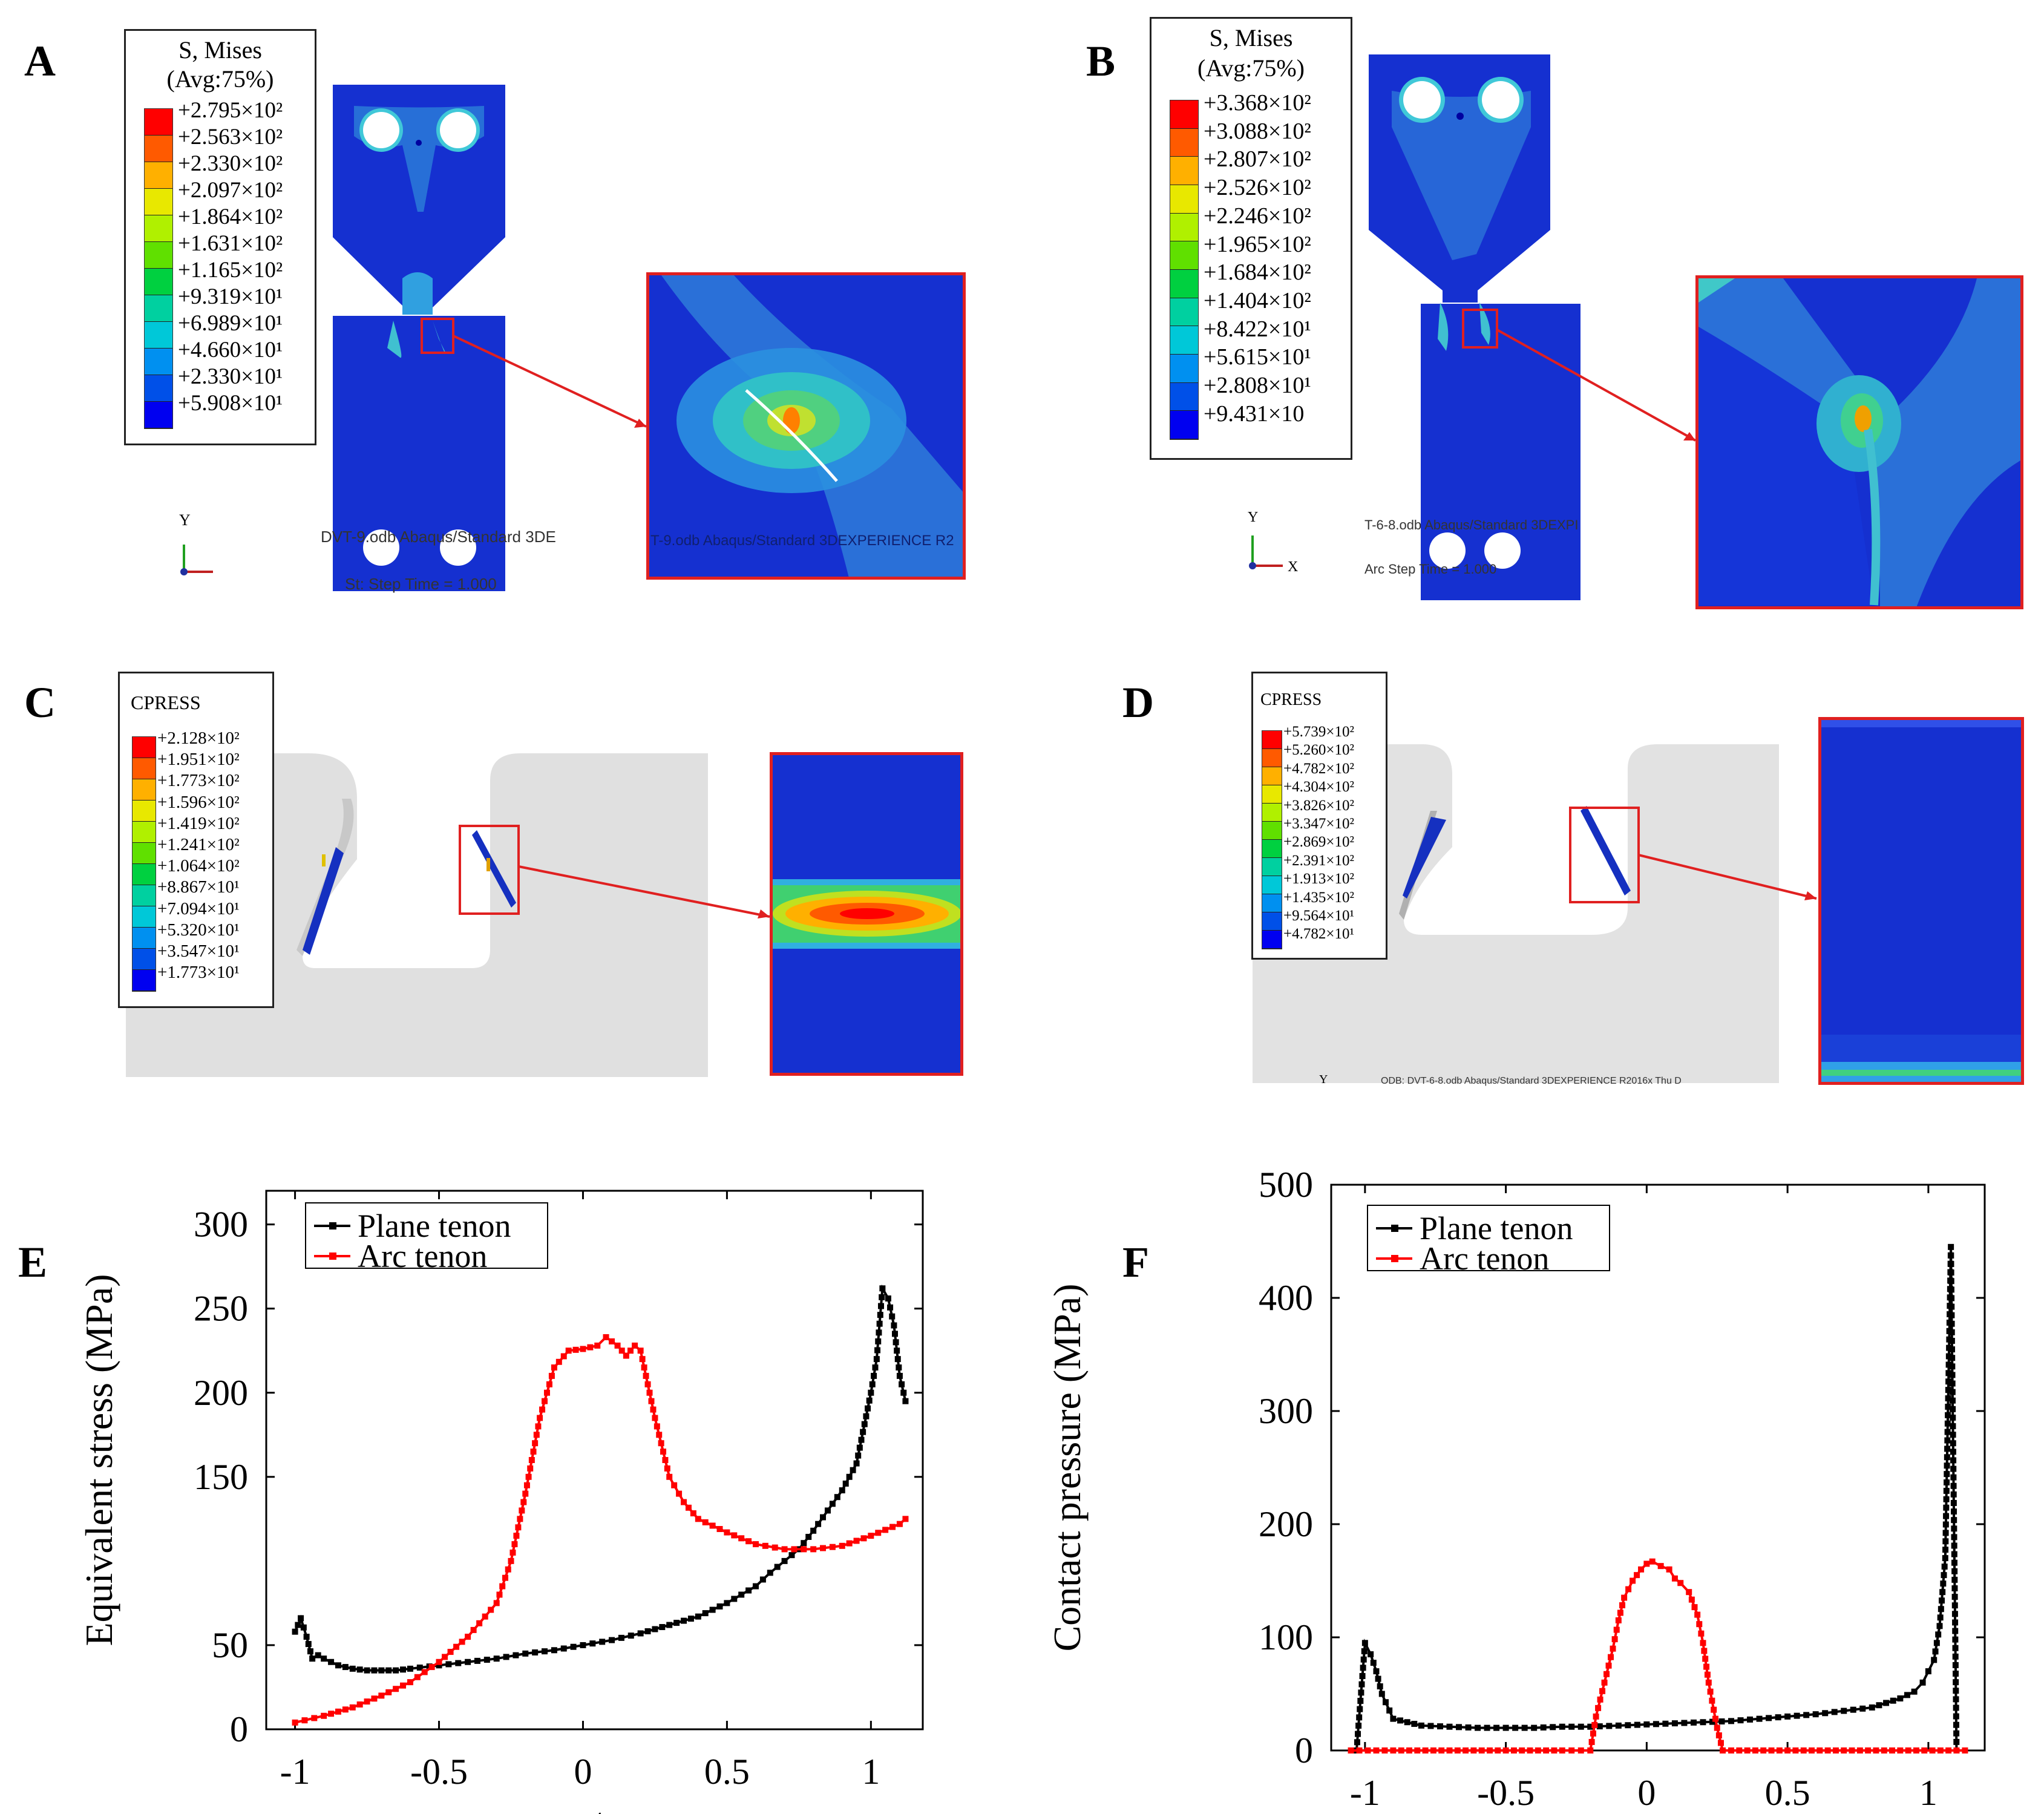 The image size is (2044, 1814). What do you see at coordinates (231, 243) in the screenshot?
I see `legend-value: +1.631×10²` at bounding box center [231, 243].